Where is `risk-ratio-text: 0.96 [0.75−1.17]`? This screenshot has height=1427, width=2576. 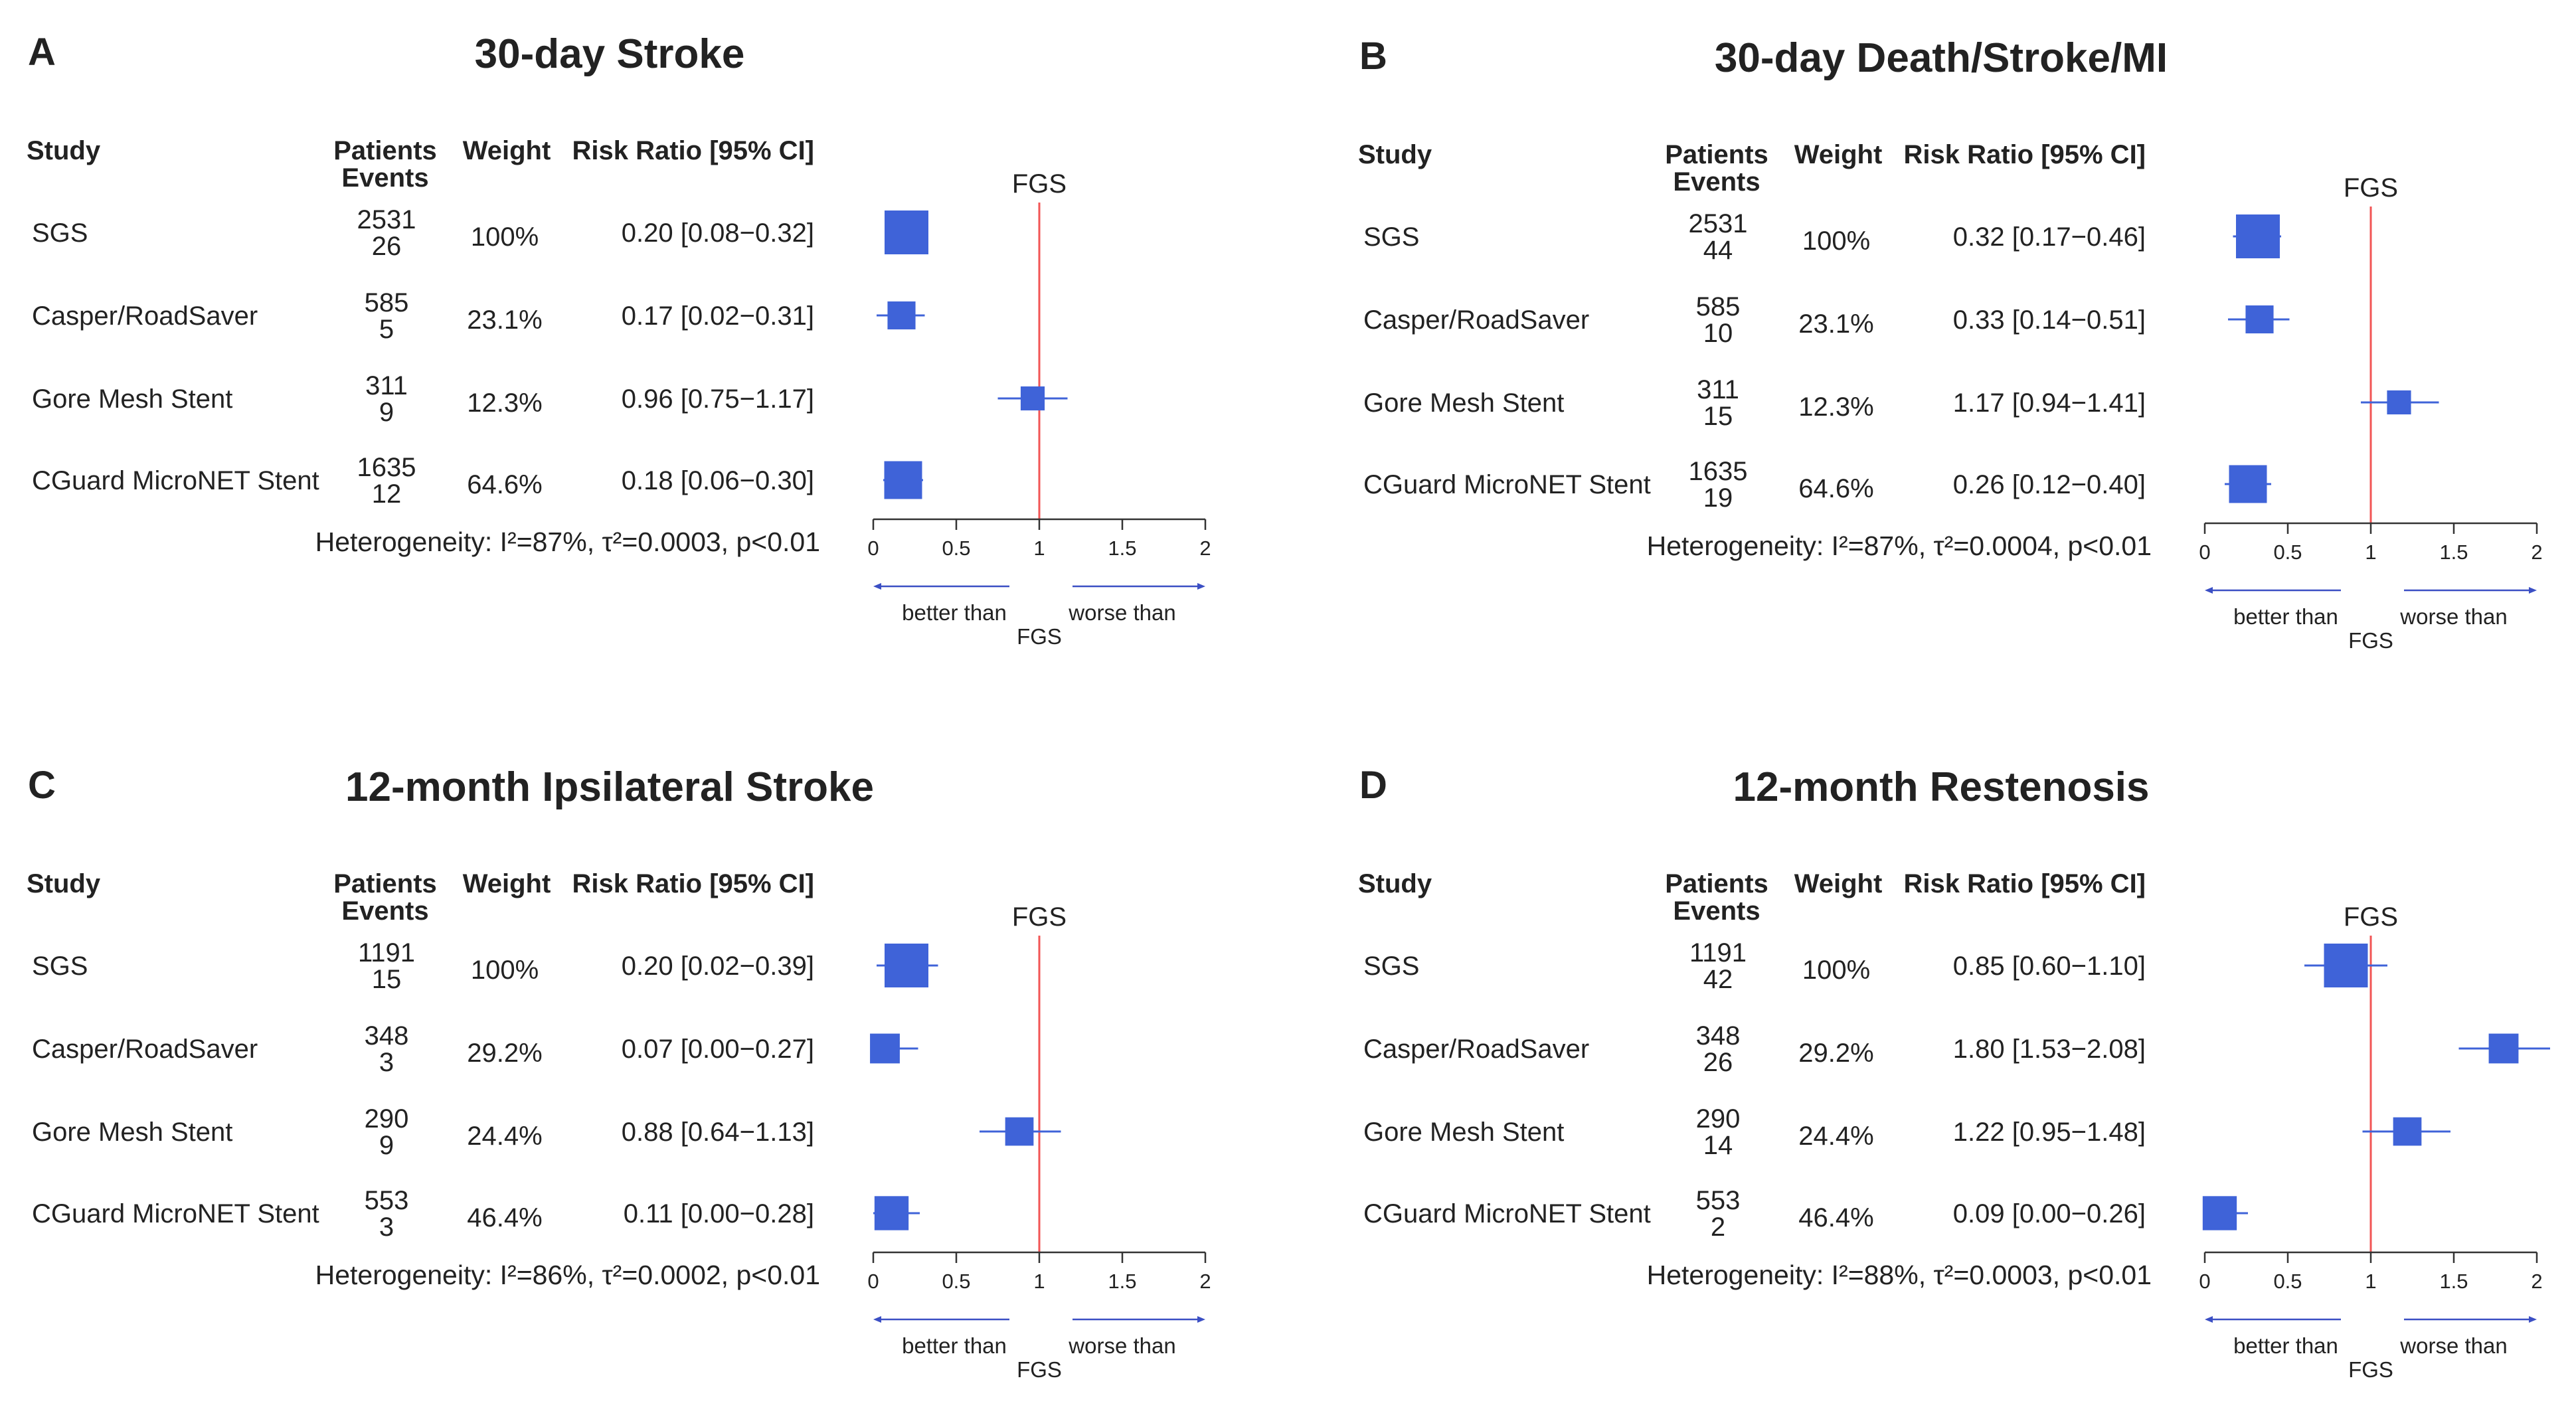
risk-ratio-text: 0.96 [0.75−1.17] is located at coordinates (718, 399).